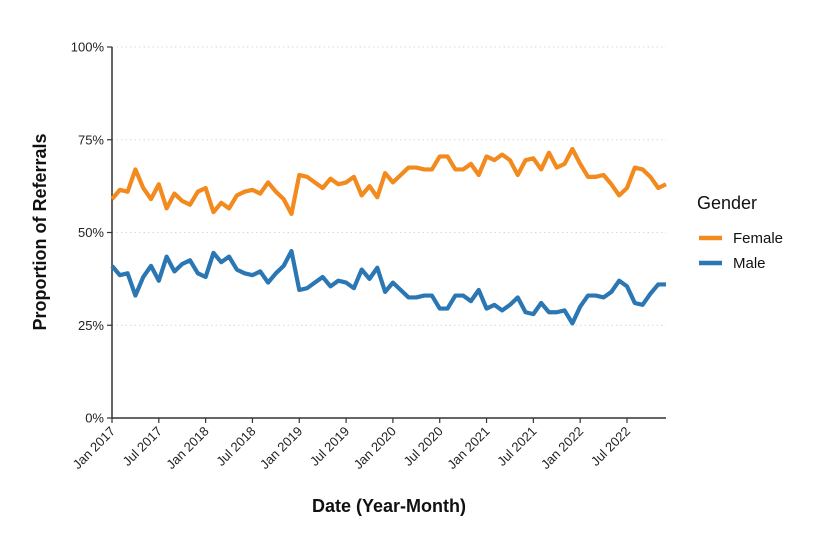 This screenshot has height=543, width=826. Describe the element at coordinates (727, 203) in the screenshot. I see `legend-title: Gender` at that location.